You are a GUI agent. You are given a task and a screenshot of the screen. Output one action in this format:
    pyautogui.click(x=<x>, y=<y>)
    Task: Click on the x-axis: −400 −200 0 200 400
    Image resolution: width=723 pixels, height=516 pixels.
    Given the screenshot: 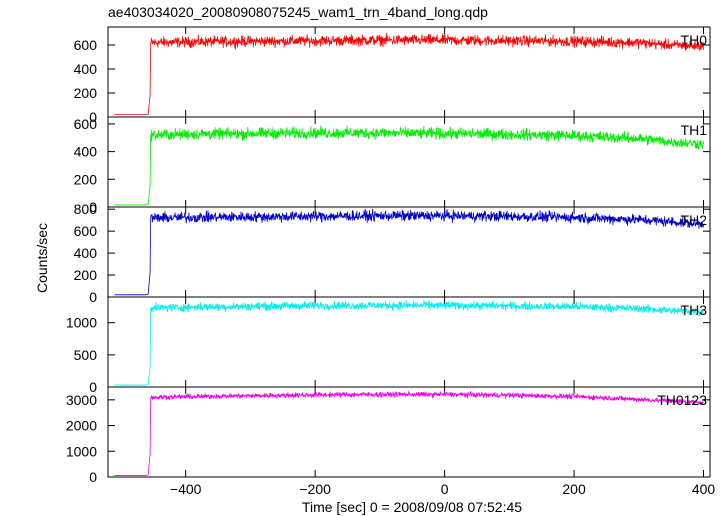 What is the action you would take?
    pyautogui.click(x=443, y=489)
    